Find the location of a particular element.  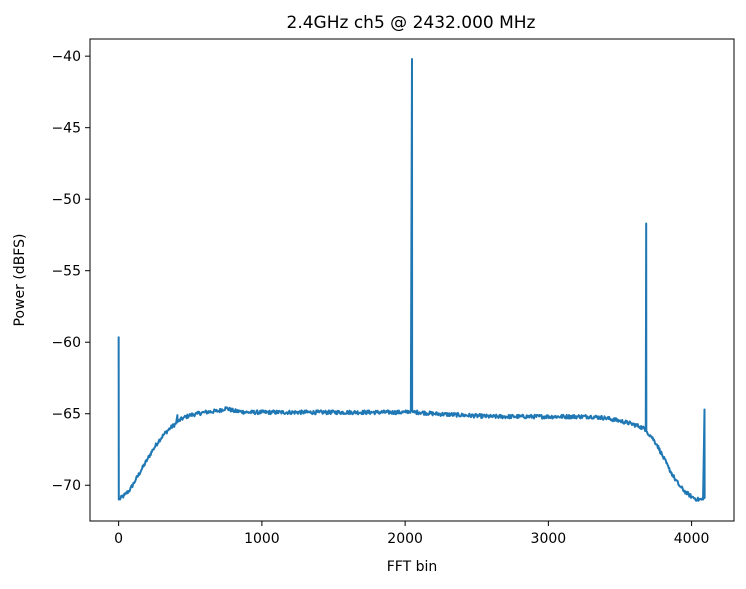

x-axis-label: FFT bin is located at coordinates (412, 567).